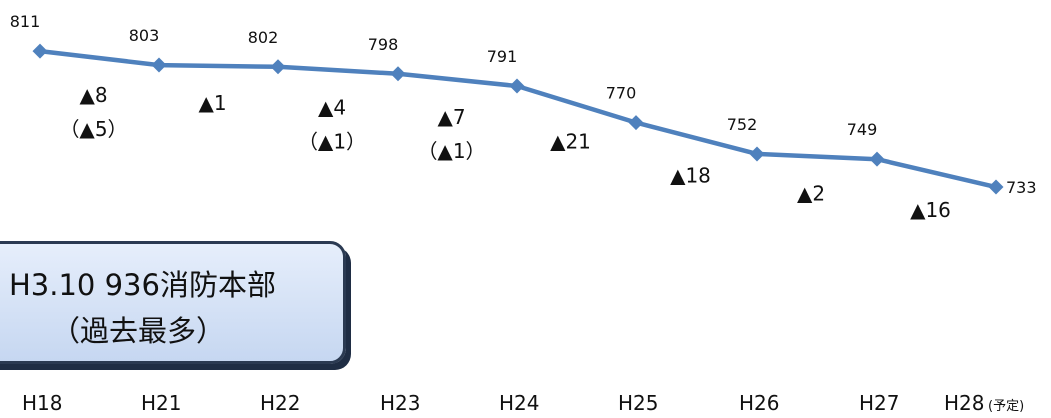 The image size is (1051, 418). Describe the element at coordinates (964, 403) in the screenshot. I see `x-tick-label-H28: H28` at that location.